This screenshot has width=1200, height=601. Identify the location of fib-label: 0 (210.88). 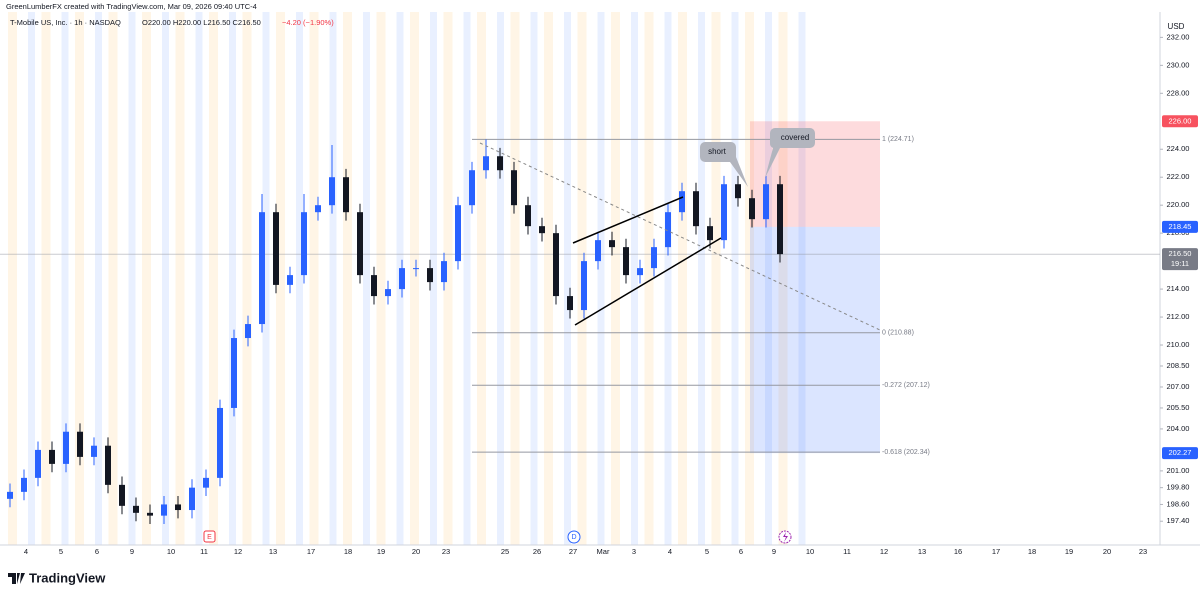
(898, 333).